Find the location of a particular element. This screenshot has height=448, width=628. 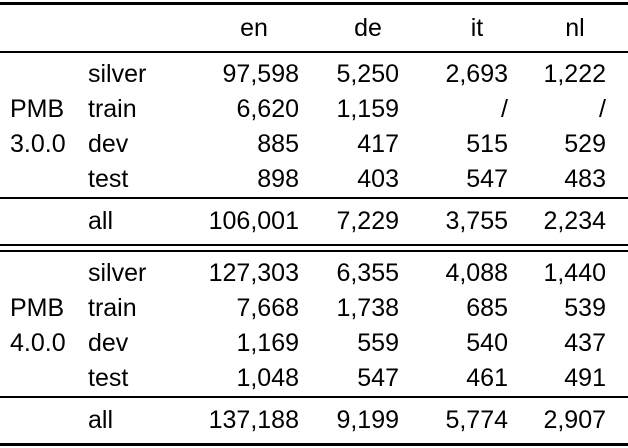

value-cell: 1,048 is located at coordinates (267, 378).